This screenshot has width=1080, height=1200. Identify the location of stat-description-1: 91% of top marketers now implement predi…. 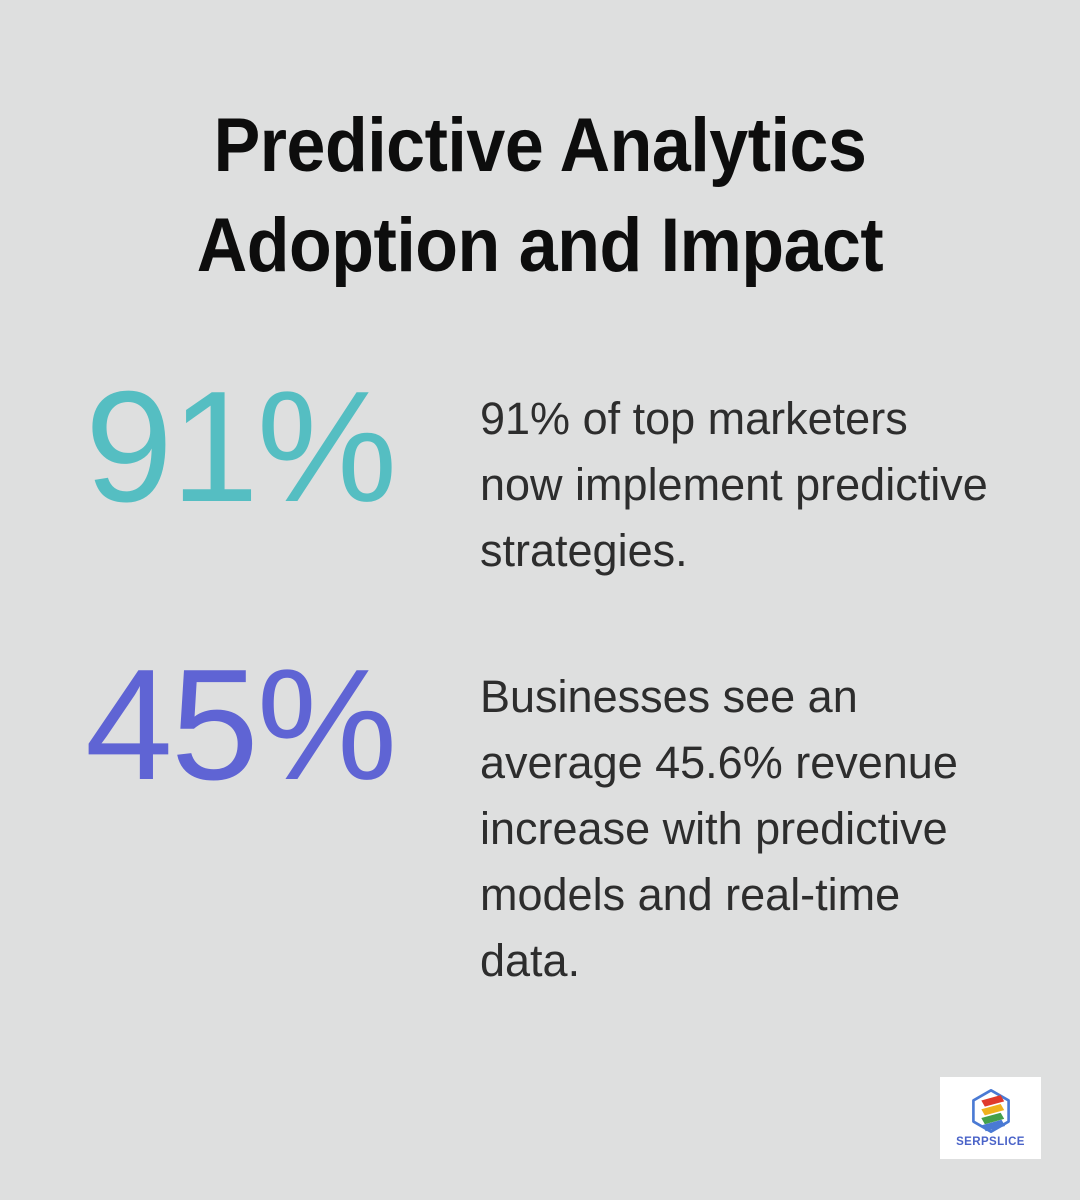
(734, 484).